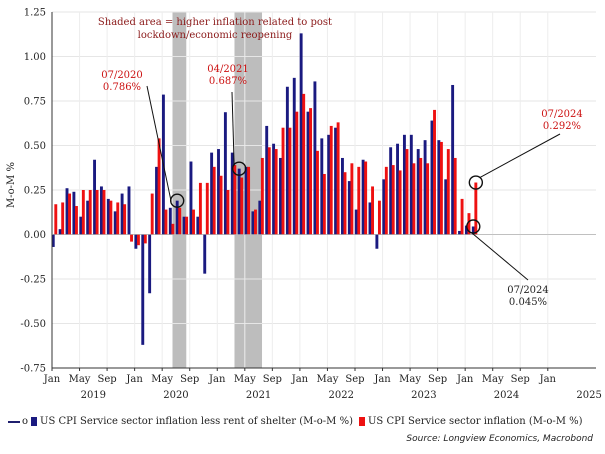 The image size is (605, 454). Describe the element at coordinates (35, 102) in the screenshot. I see `y-tick-label: 0.75` at that location.